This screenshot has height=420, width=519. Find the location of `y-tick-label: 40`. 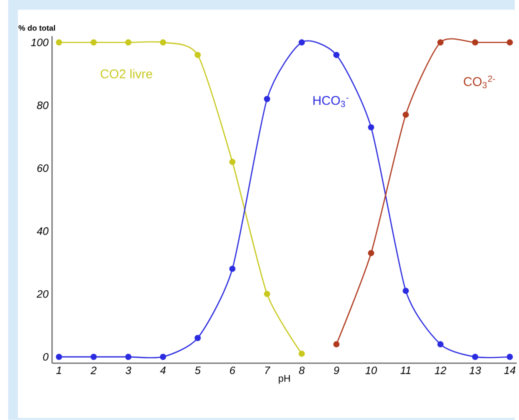

y-tick-label: 40 is located at coordinates (42, 231).